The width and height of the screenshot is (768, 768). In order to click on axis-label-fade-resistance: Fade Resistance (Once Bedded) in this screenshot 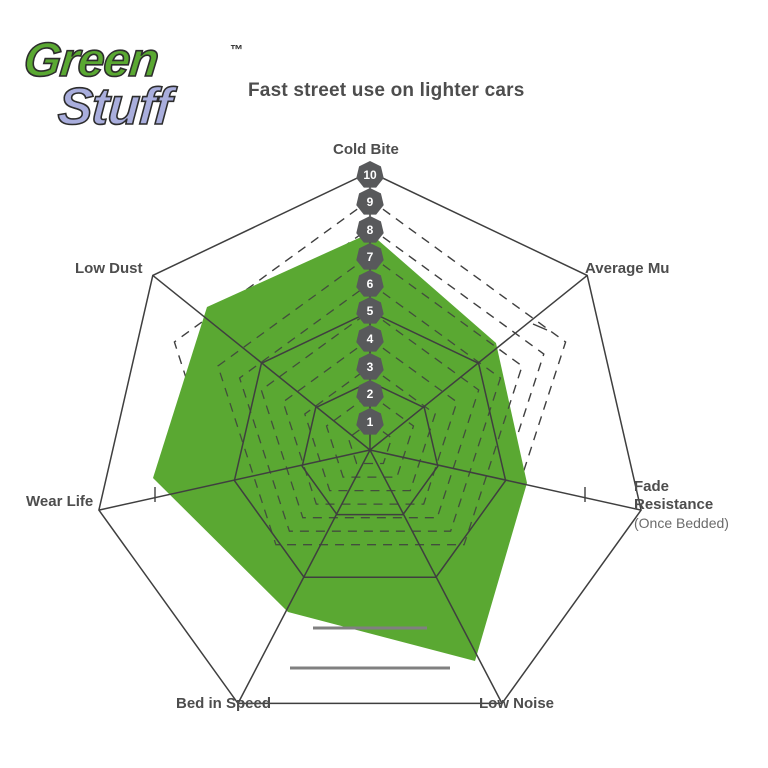, I will do `click(681, 505)`.